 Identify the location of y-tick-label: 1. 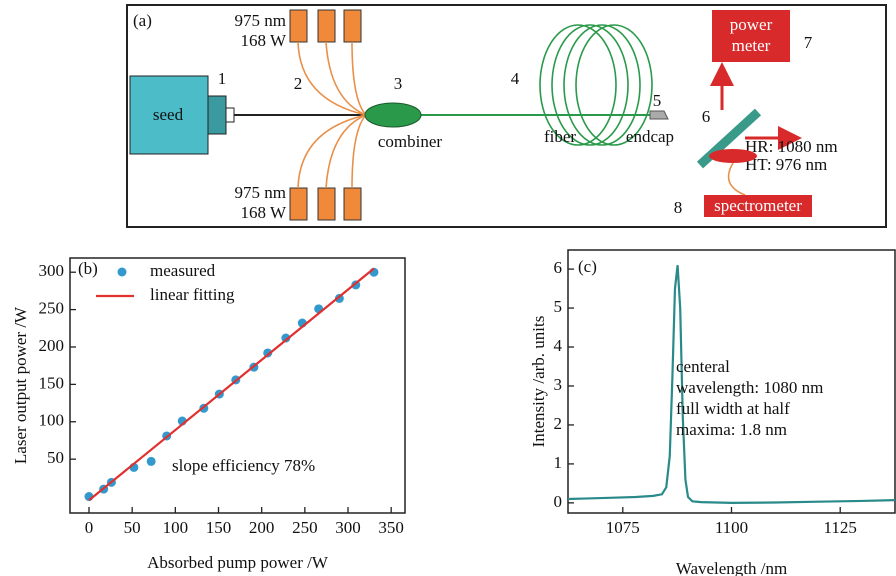
(558, 462).